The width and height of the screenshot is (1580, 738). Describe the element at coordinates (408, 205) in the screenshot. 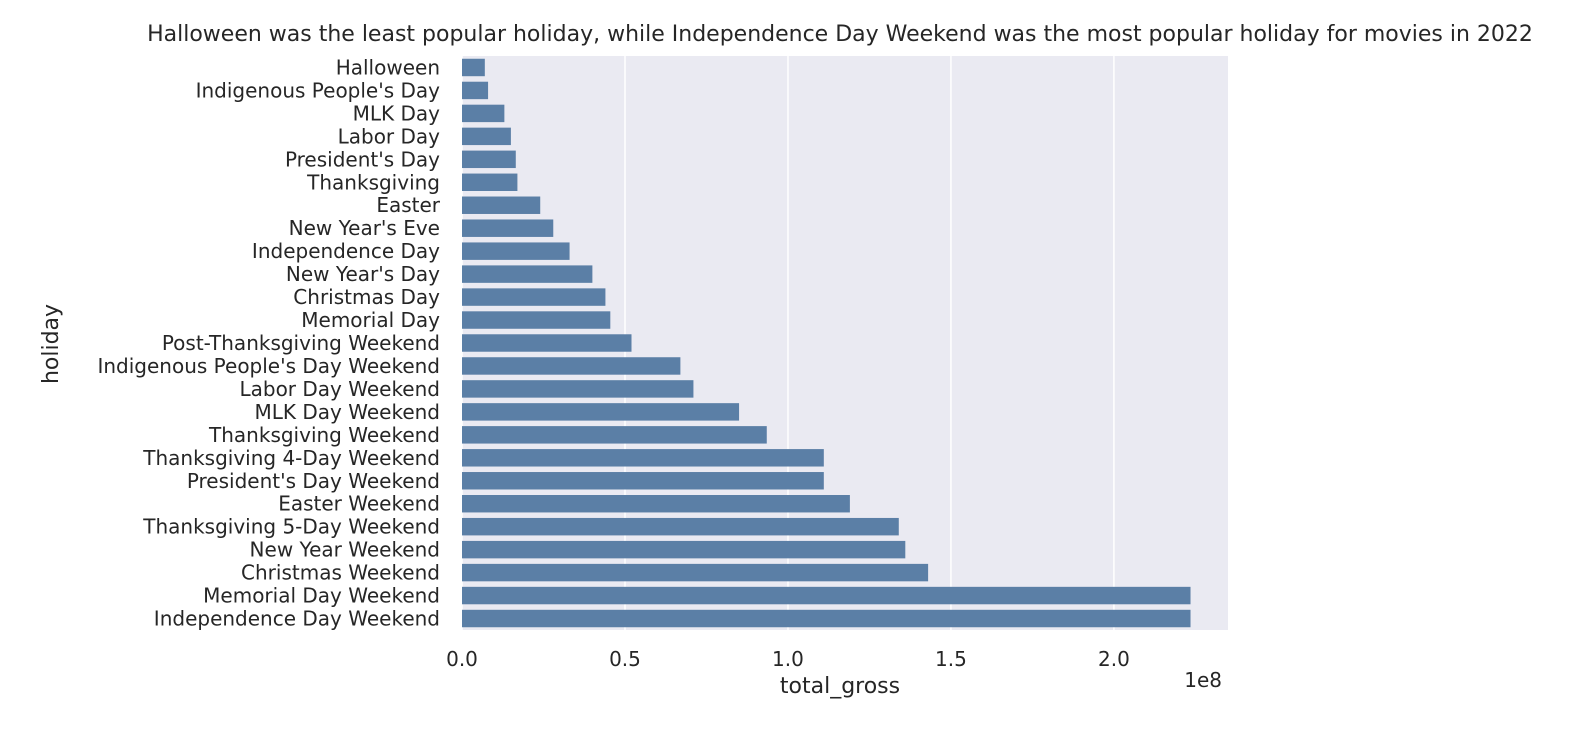

I see `y-tick-label: Easter` at that location.